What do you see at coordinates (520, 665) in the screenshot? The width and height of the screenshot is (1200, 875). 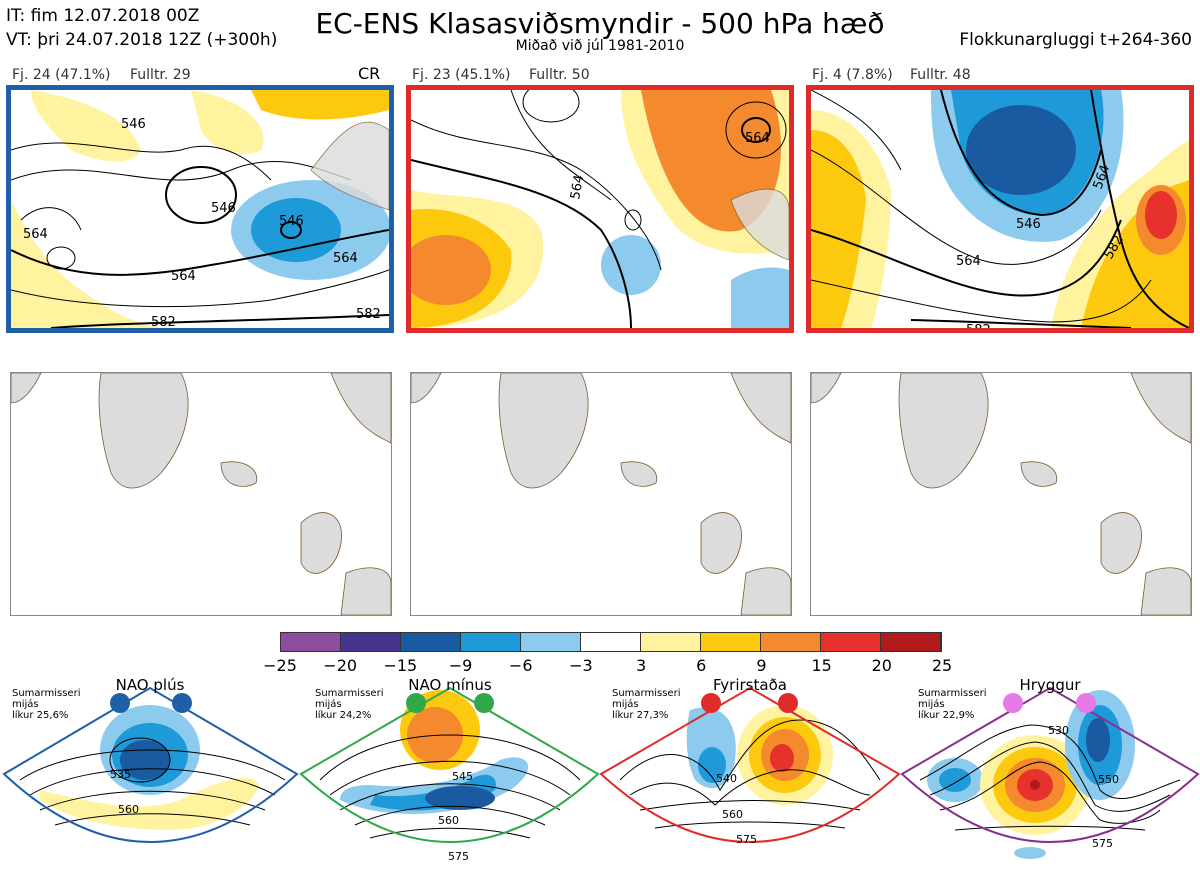 I see `colorbar-tick-label: −6` at bounding box center [520, 665].